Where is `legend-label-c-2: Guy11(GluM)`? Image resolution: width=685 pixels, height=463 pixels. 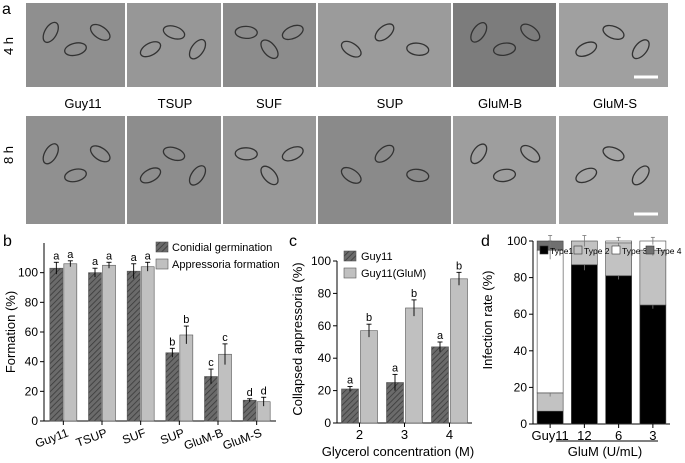 legend-label-c-2: Guy11(GluM) is located at coordinates (393, 274).